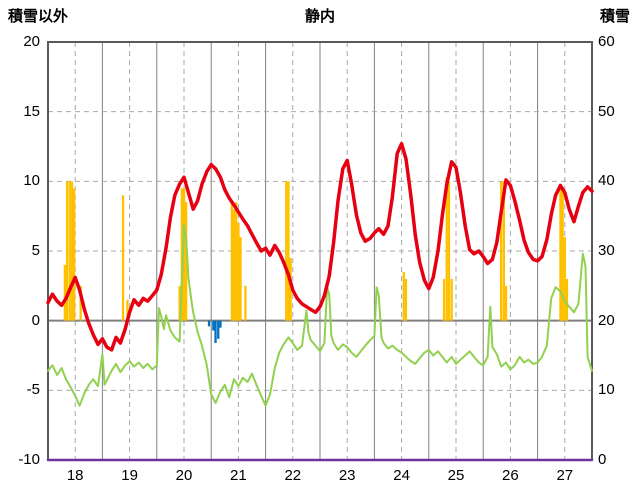 This screenshot has height=501, width=636. What do you see at coordinates (75, 475) in the screenshot?
I see `x-axis-tick-label: 18` at bounding box center [75, 475].